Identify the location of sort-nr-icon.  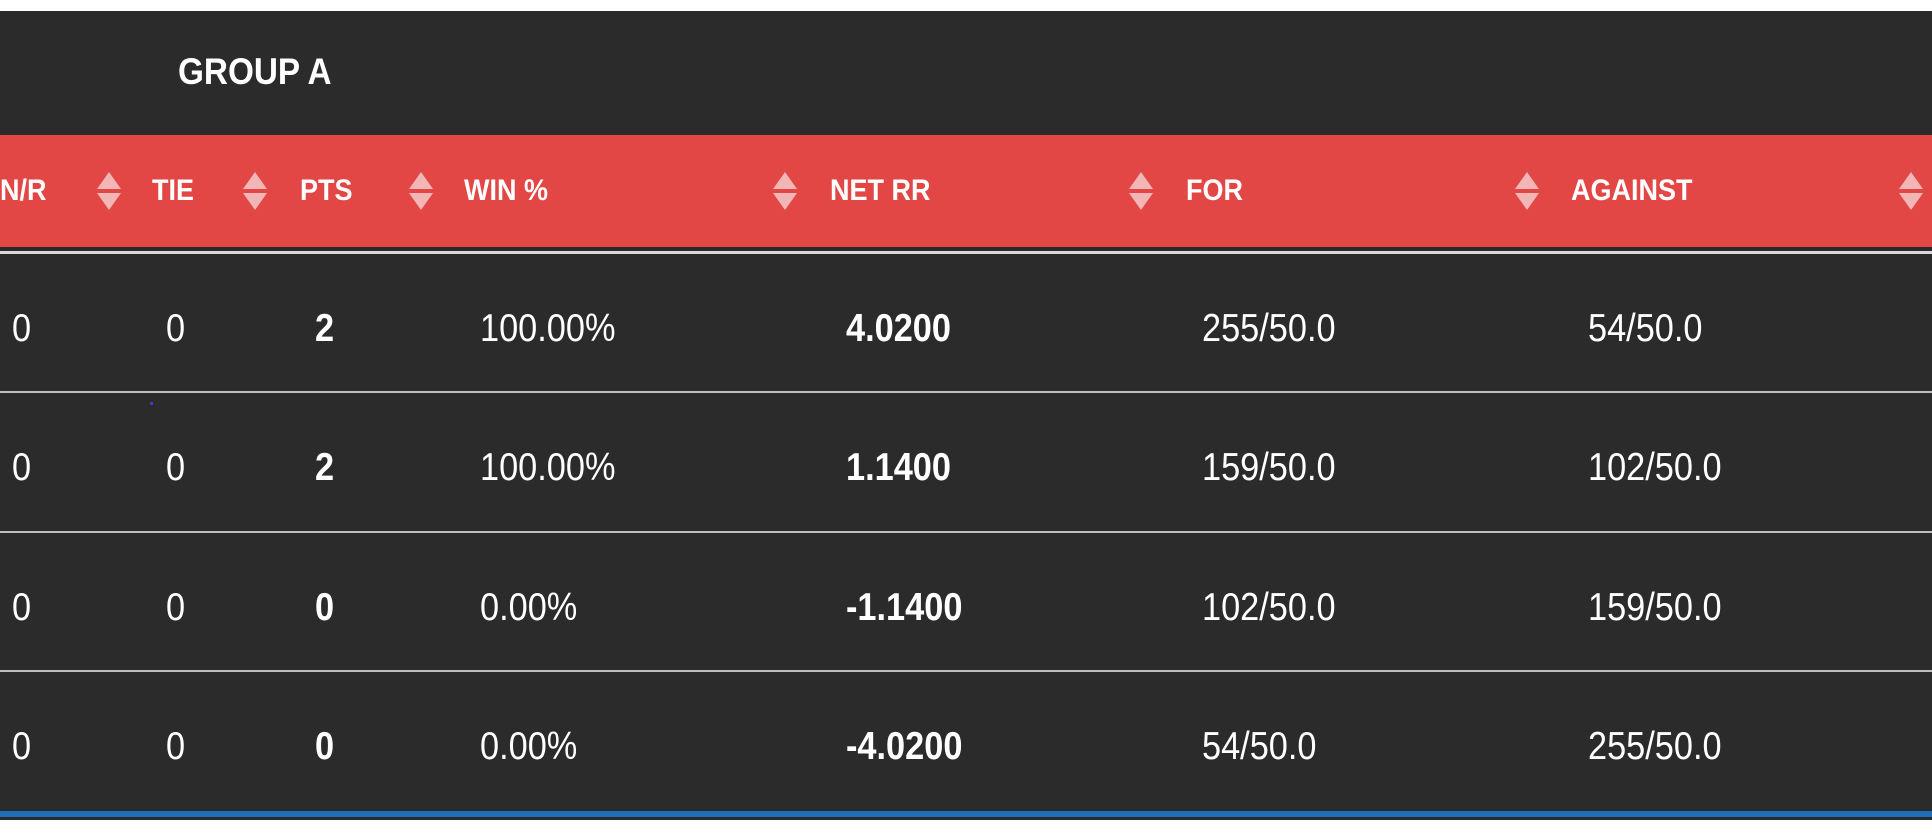
(109, 191).